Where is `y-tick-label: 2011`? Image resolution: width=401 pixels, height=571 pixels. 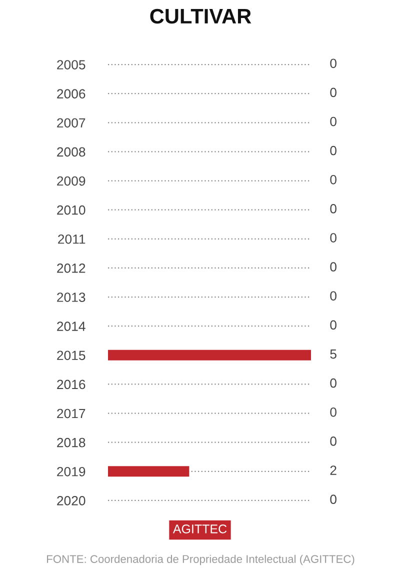 y-tick-label: 2011 is located at coordinates (72, 239).